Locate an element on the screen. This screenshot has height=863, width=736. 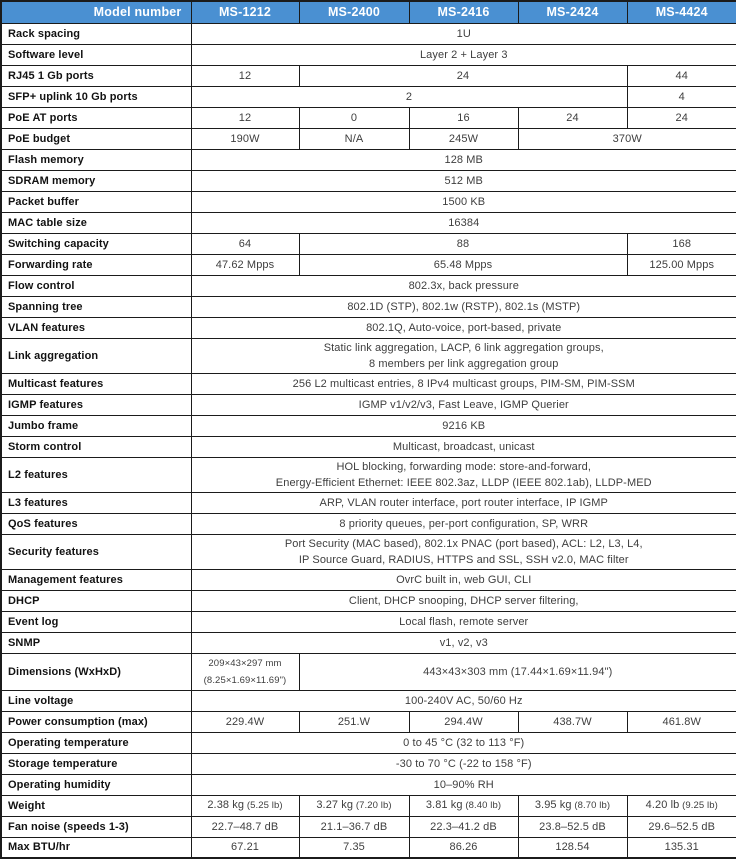
row-label: Management features is located at coordinates (96, 579).